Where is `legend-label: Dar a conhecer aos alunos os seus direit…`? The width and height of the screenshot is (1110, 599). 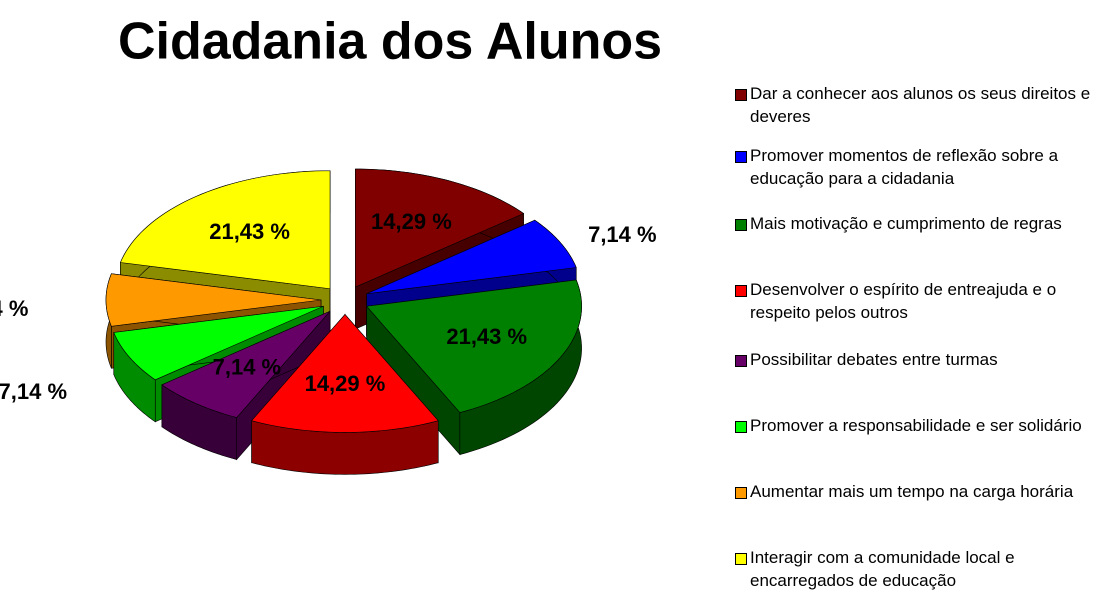 legend-label: Dar a conhecer aos alunos os seus direit… is located at coordinates (920, 105).